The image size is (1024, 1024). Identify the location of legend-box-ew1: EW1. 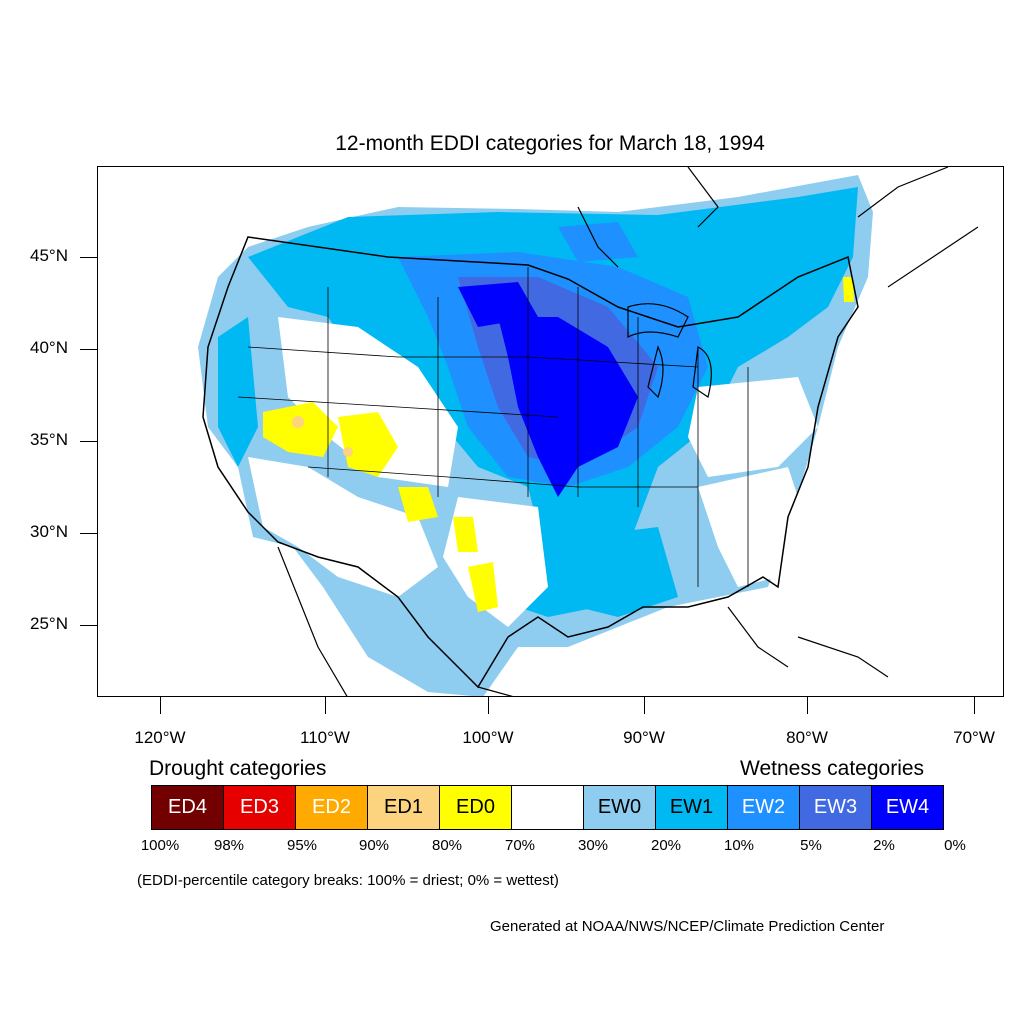
(691, 807).